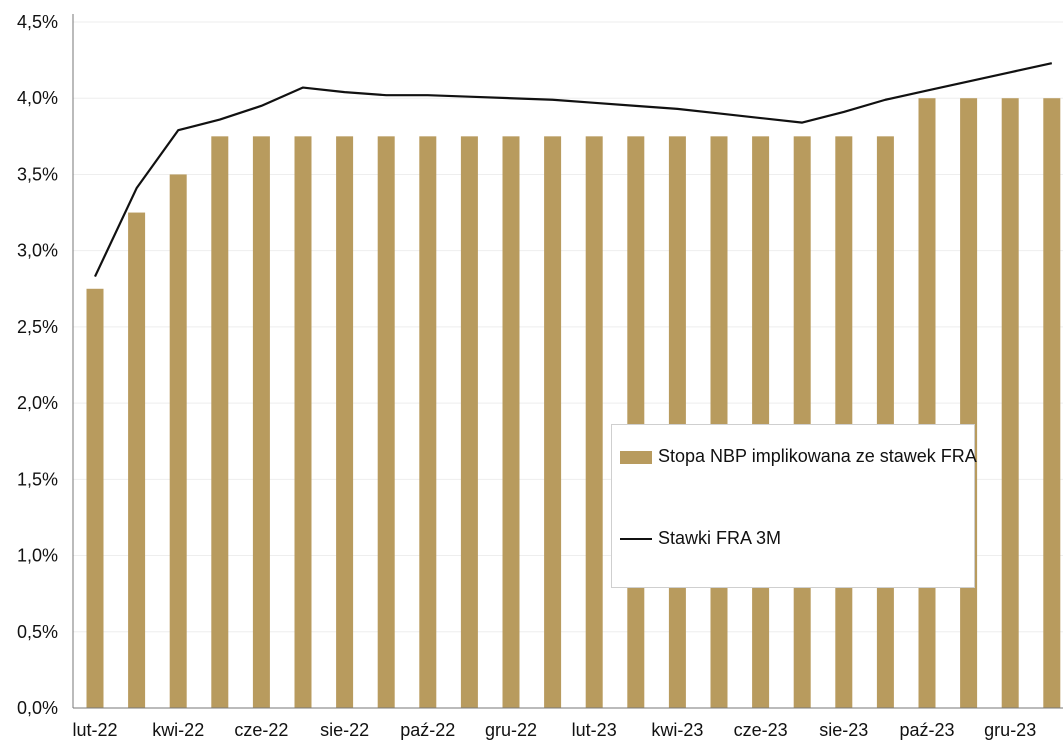 The width and height of the screenshot is (1063, 740). I want to click on y-tick-label: 3,5%, so click(37, 174).